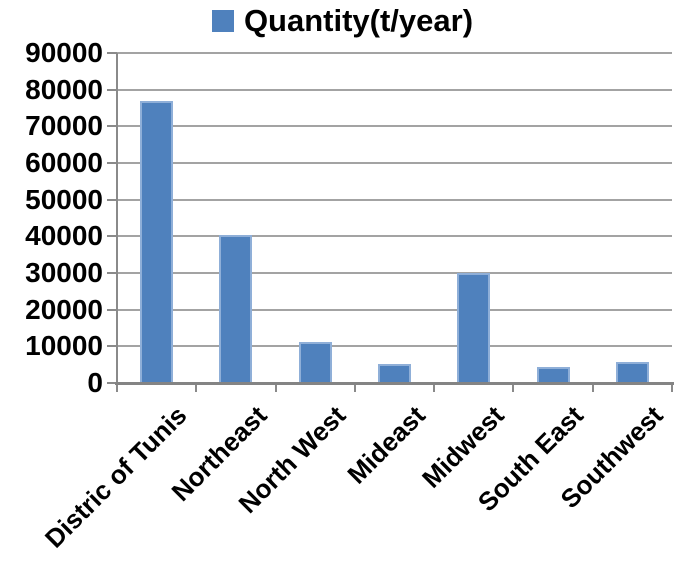 This screenshot has width=685, height=575. I want to click on legend: Quantity(t/year), so click(342, 21).